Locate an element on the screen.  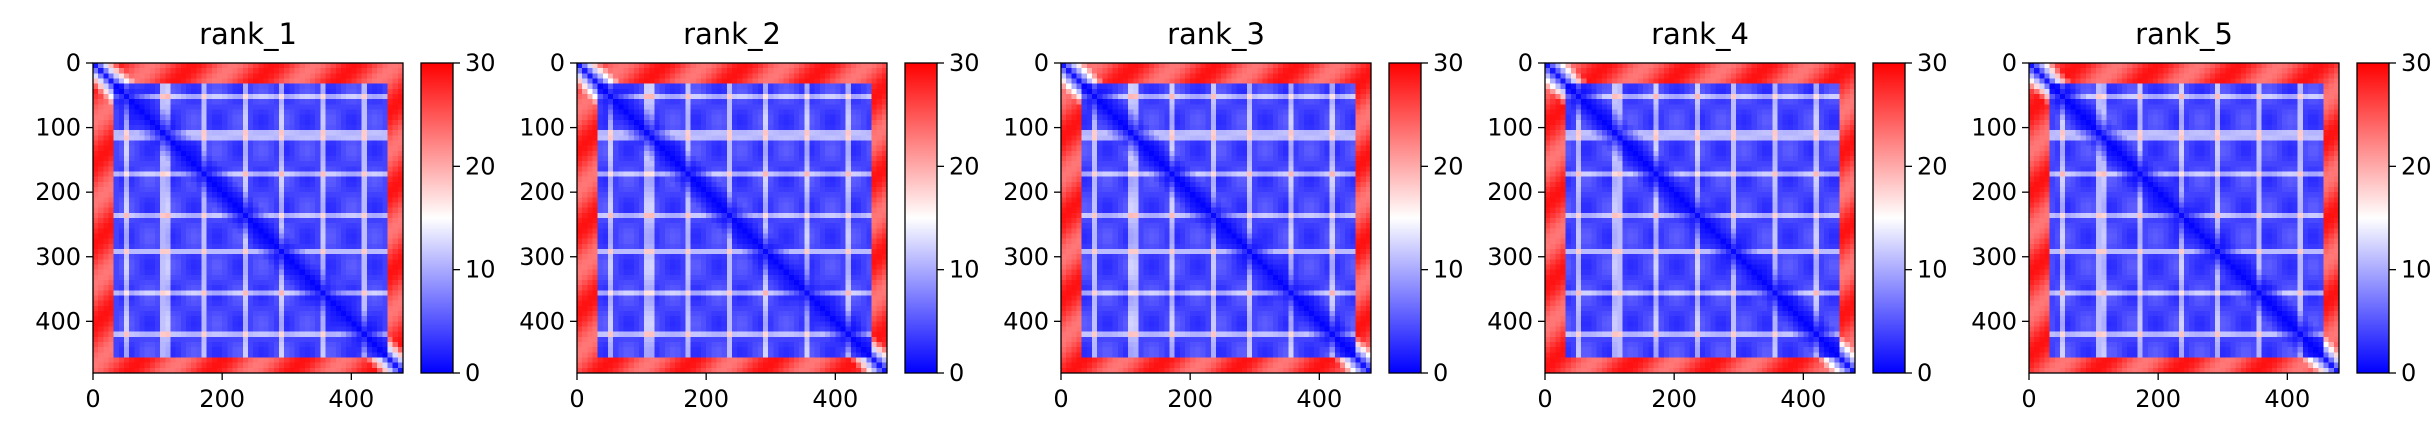
panel-title: rank_3 is located at coordinates (1216, 34).